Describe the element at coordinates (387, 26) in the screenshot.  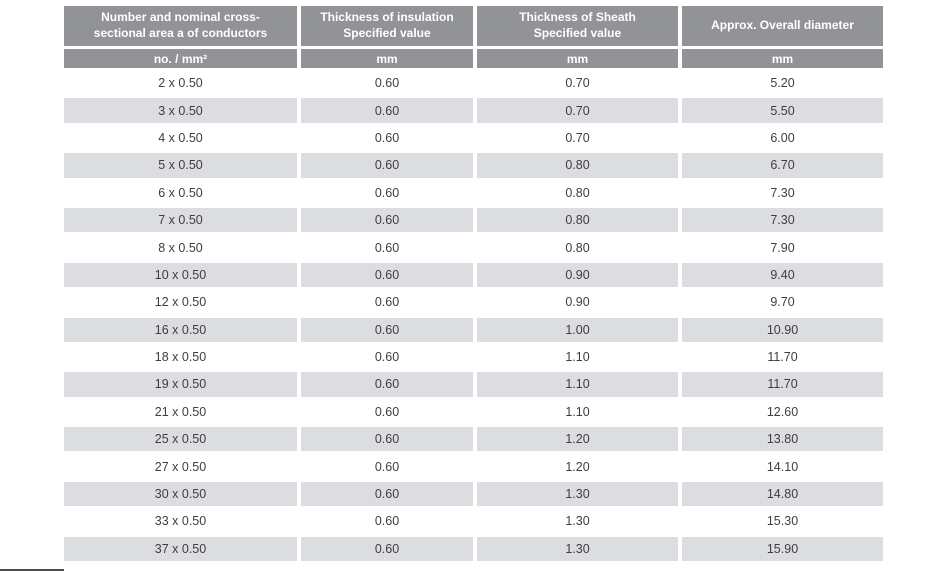
I see `column-header-insulation: Thickness of insulation Specified value` at that location.